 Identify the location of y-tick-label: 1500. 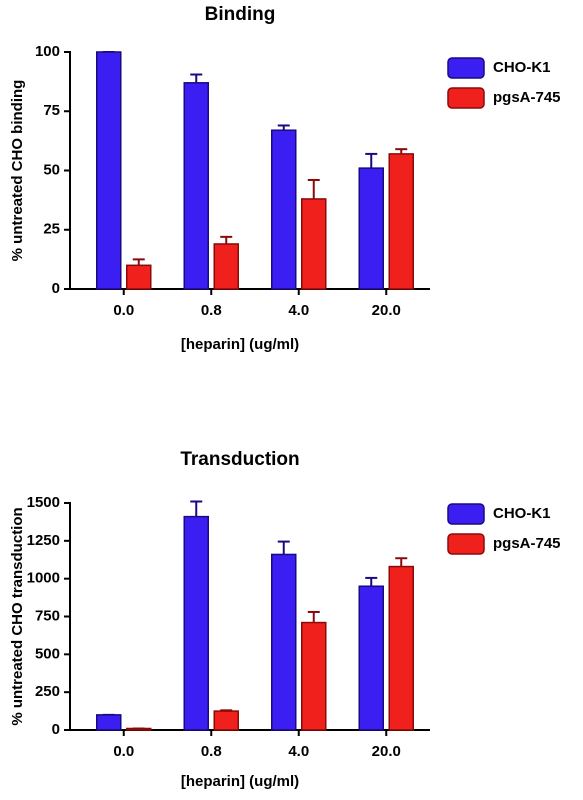
(43, 502).